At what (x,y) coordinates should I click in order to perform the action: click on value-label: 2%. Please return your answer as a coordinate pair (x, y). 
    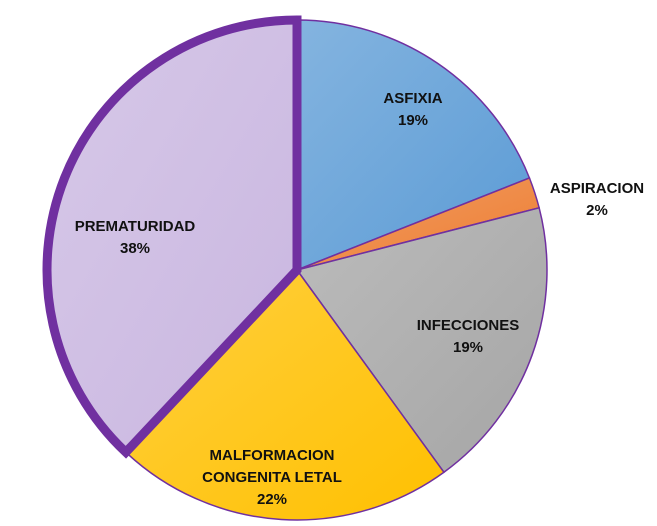
    Looking at the image, I should click on (597, 210).